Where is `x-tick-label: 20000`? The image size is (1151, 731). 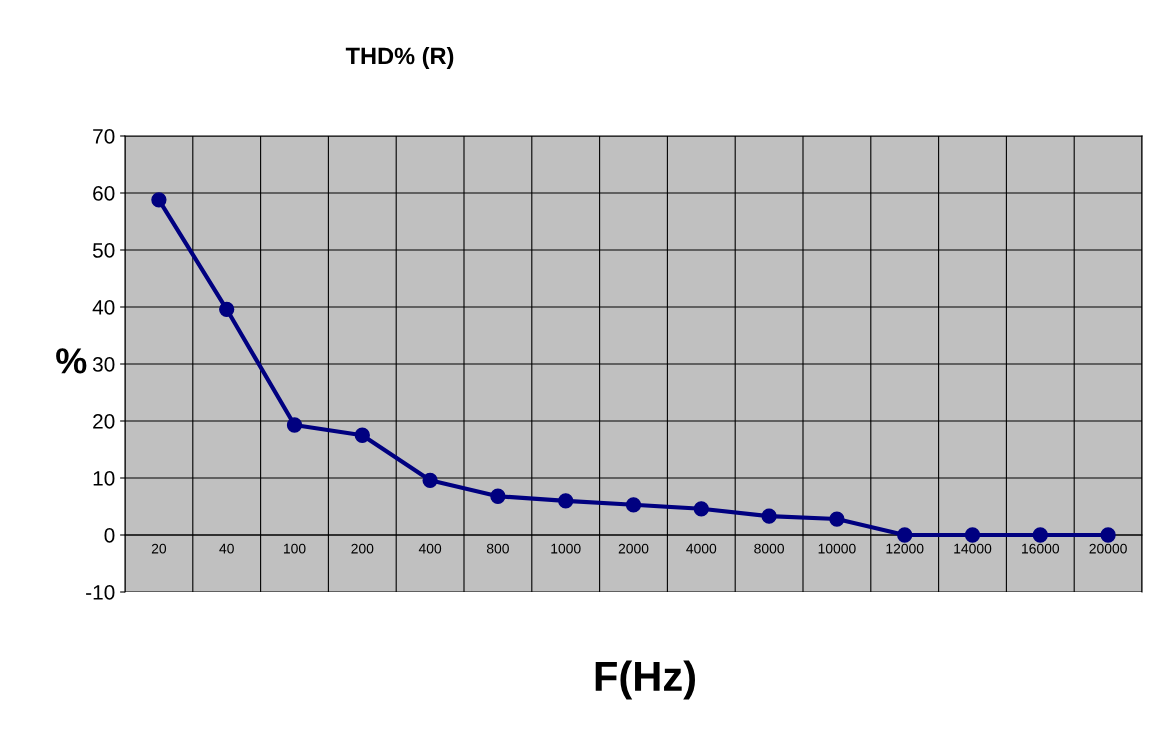
x-tick-label: 20000 is located at coordinates (1108, 548).